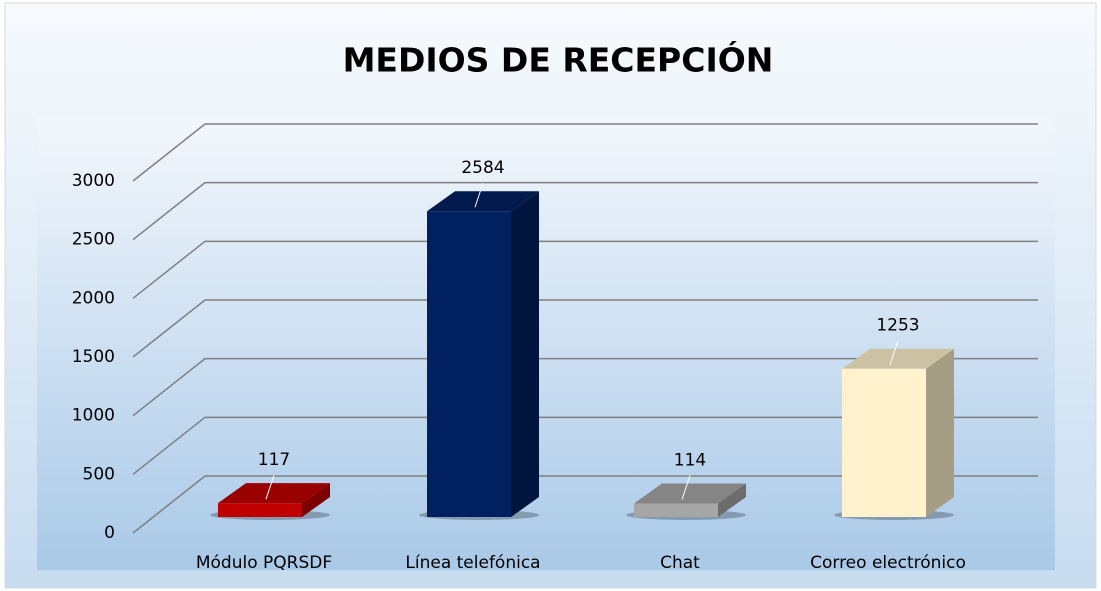 The image size is (1101, 591). I want to click on y-tick-label: 500, so click(99, 474).